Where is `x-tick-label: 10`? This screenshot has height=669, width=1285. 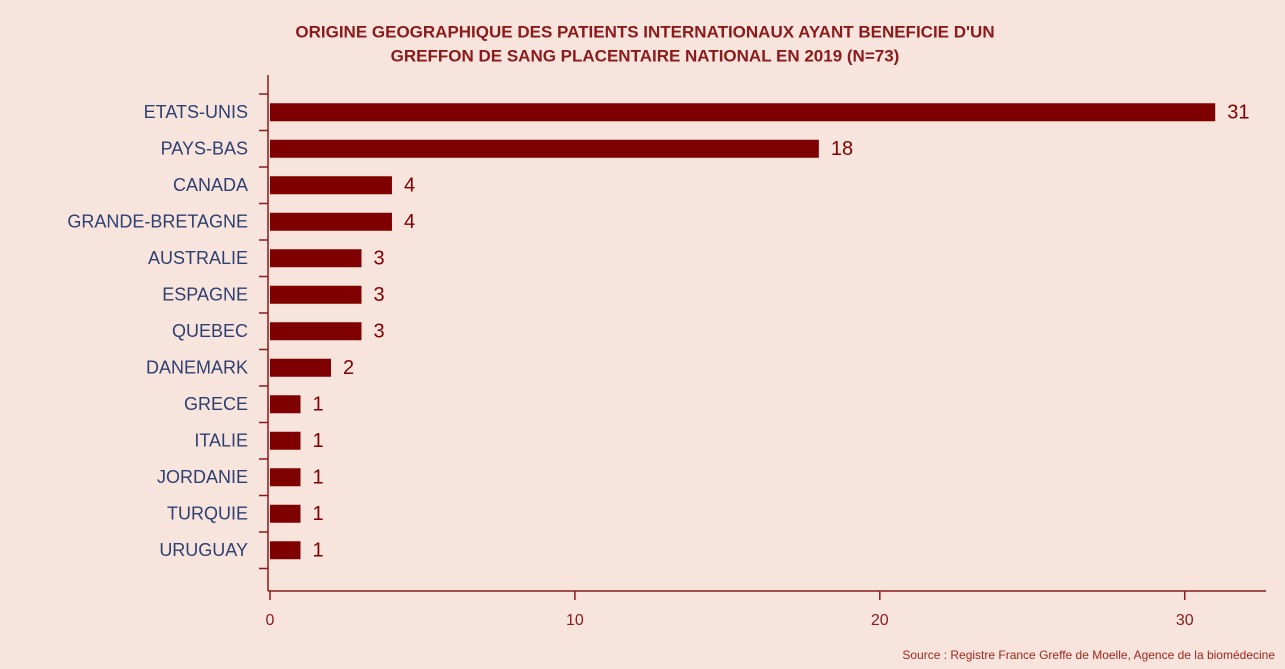 x-tick-label: 10 is located at coordinates (575, 620).